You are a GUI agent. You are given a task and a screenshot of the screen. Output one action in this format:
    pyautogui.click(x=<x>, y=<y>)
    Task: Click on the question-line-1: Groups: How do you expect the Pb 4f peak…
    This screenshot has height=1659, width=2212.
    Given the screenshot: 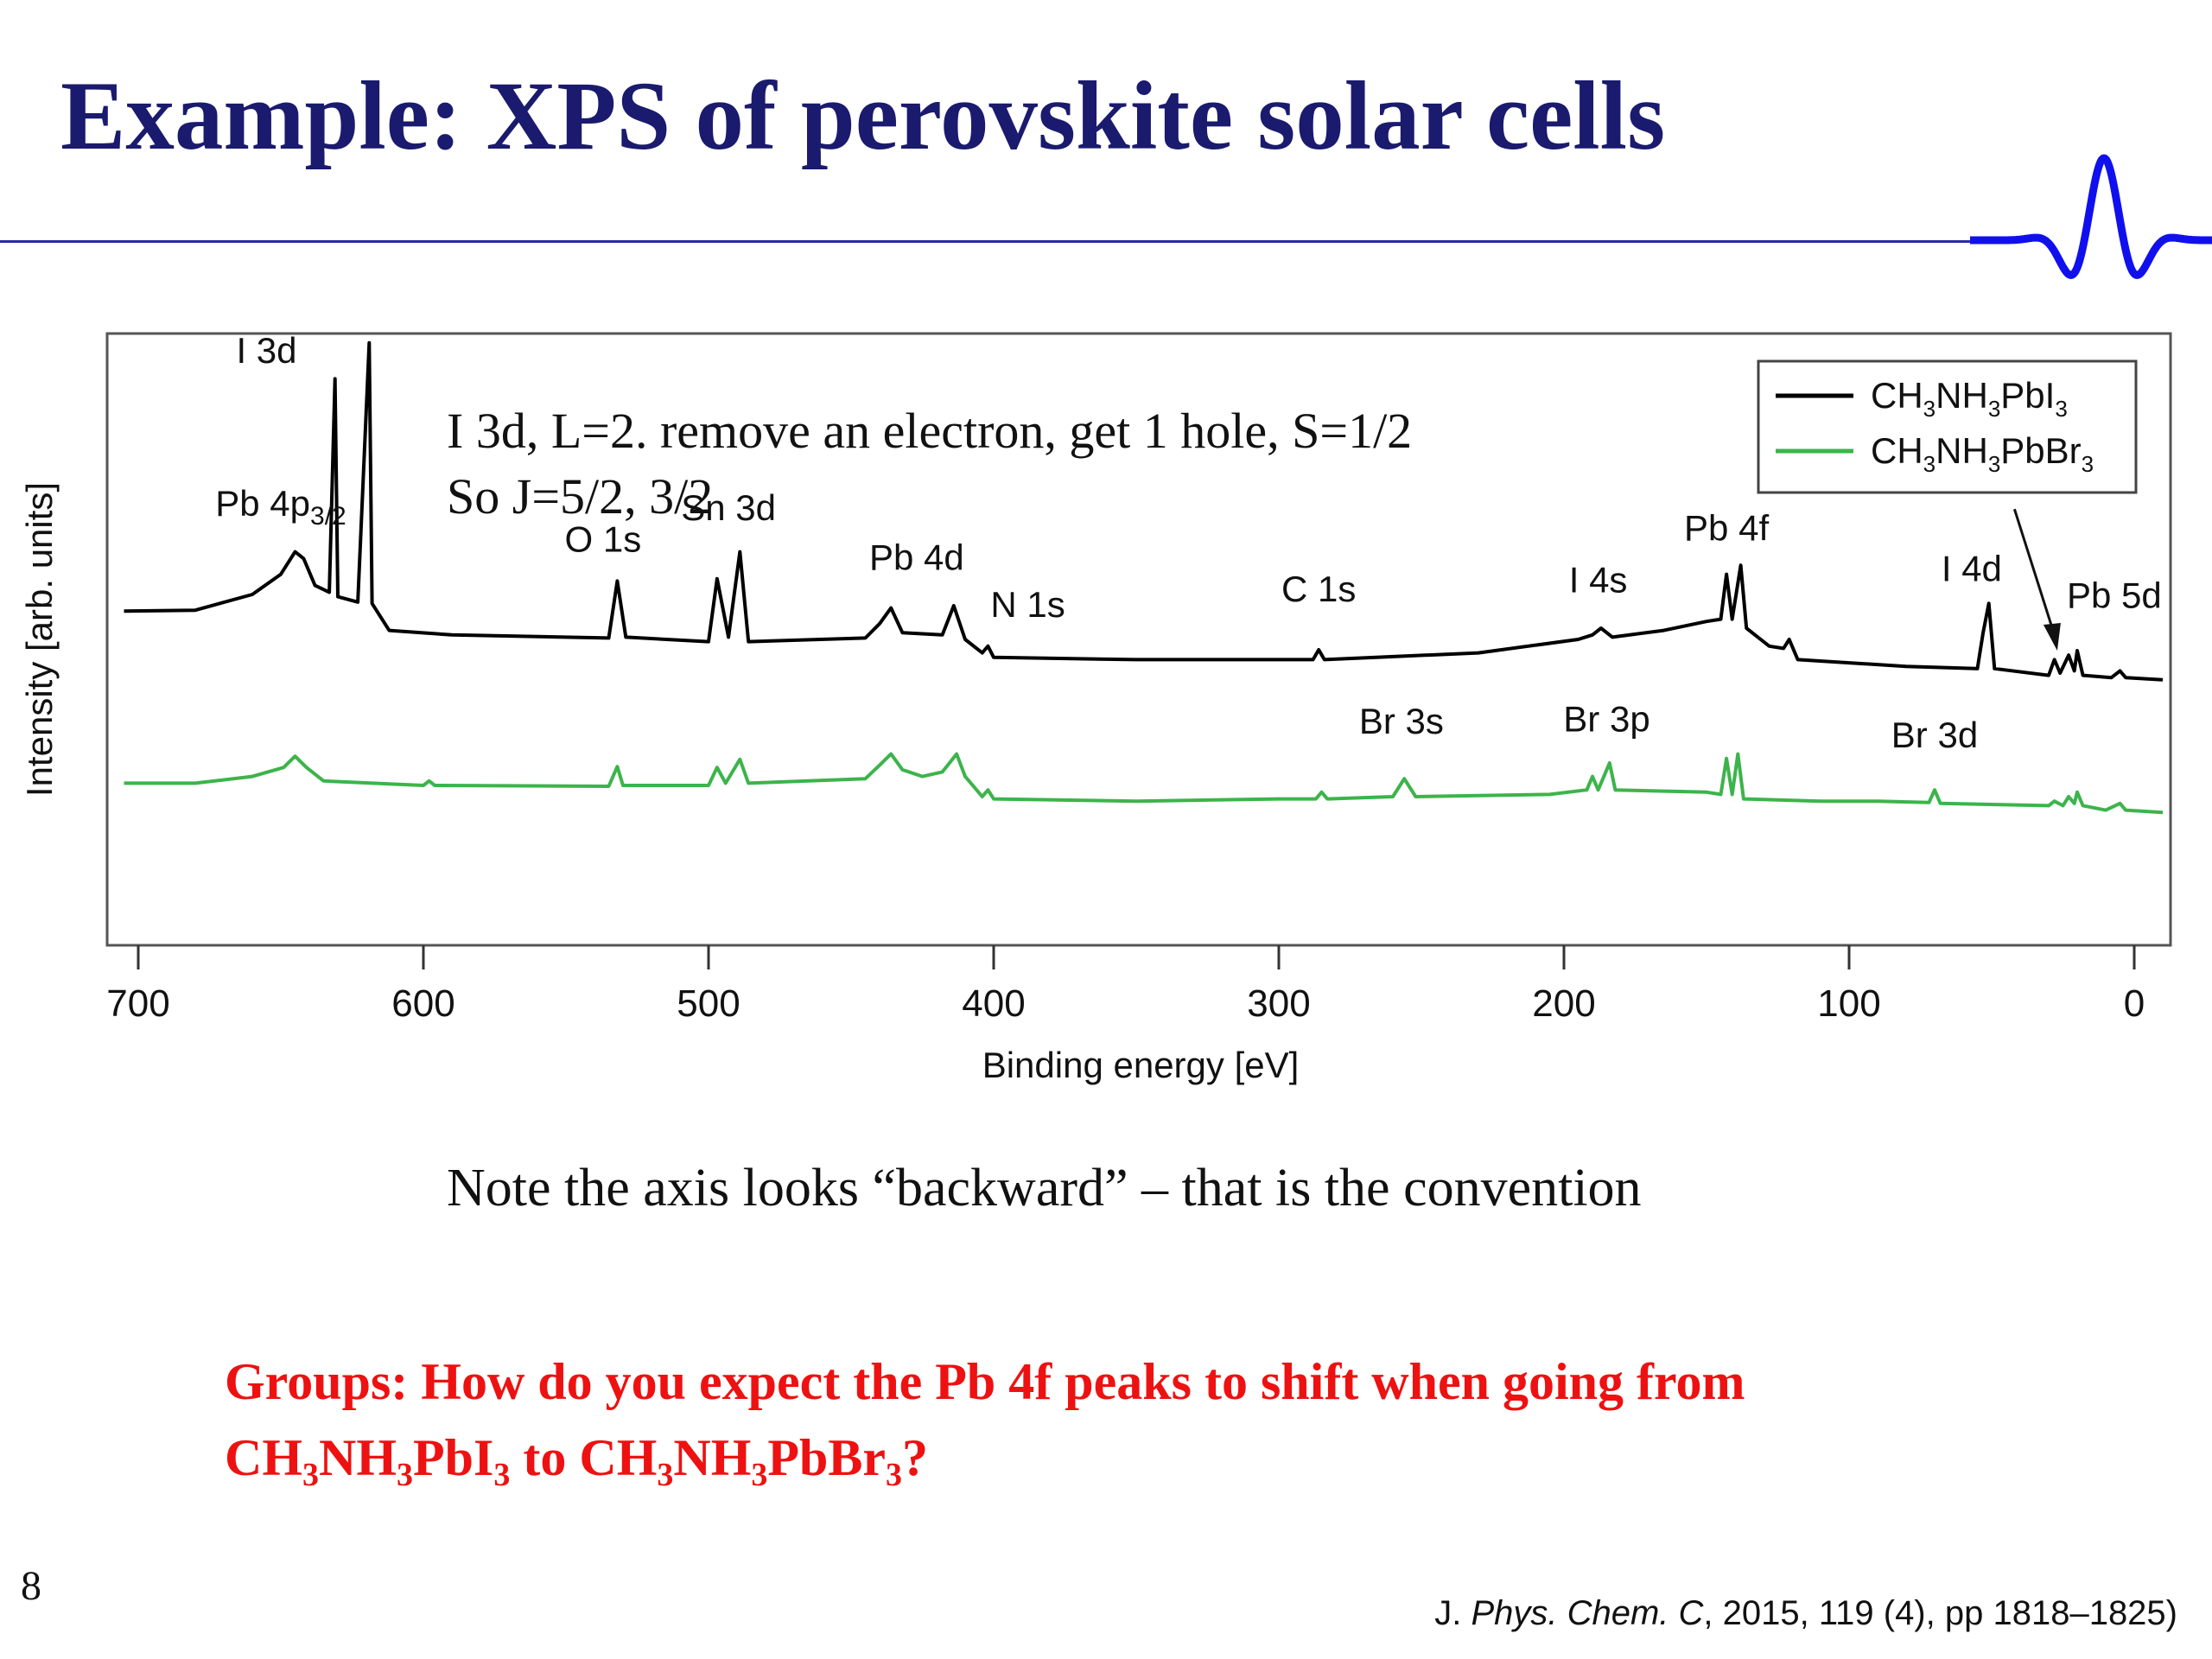 What is the action you would take?
    pyautogui.click(x=985, y=1381)
    